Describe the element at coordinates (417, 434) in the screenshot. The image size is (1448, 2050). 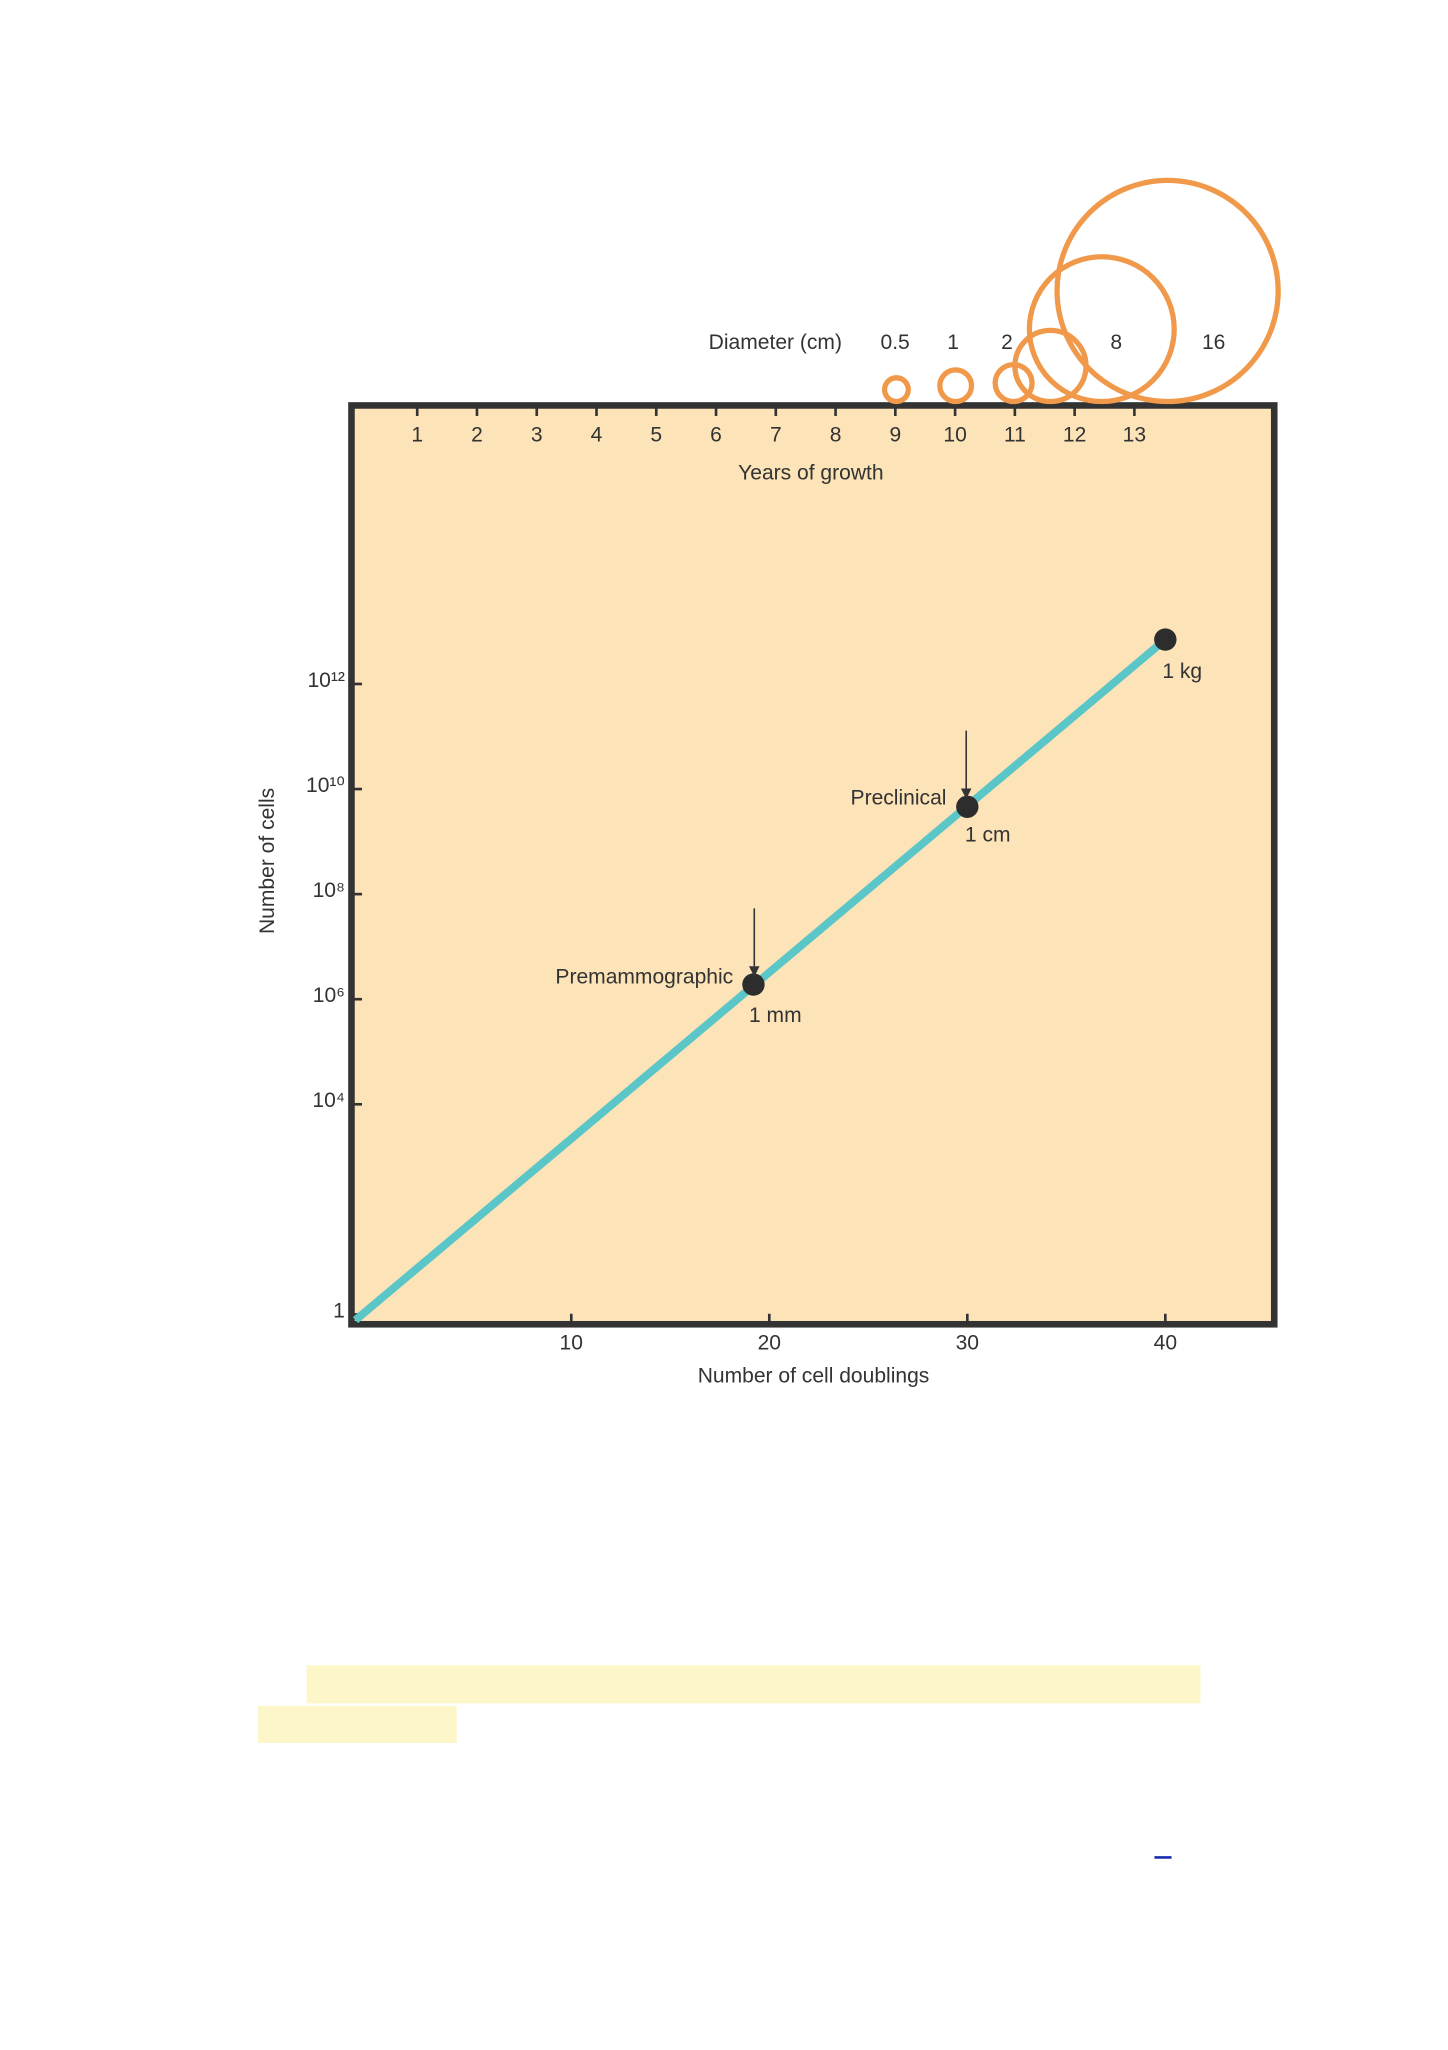
I see `x2-tick-label: 1` at that location.